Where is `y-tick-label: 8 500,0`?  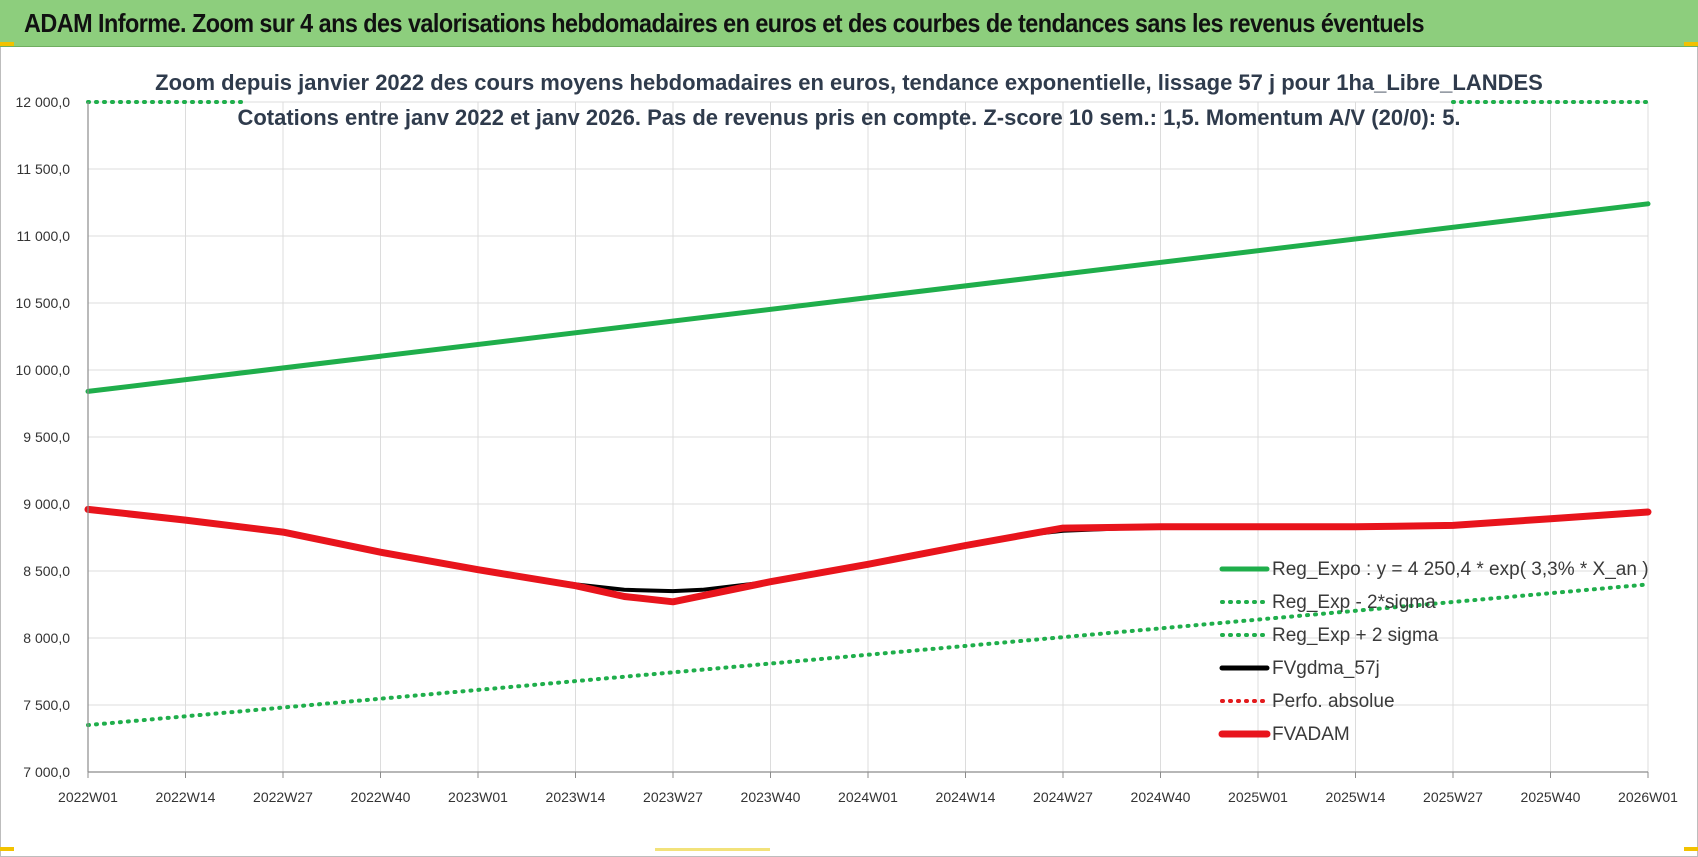 y-tick-label: 8 500,0 is located at coordinates (46, 571).